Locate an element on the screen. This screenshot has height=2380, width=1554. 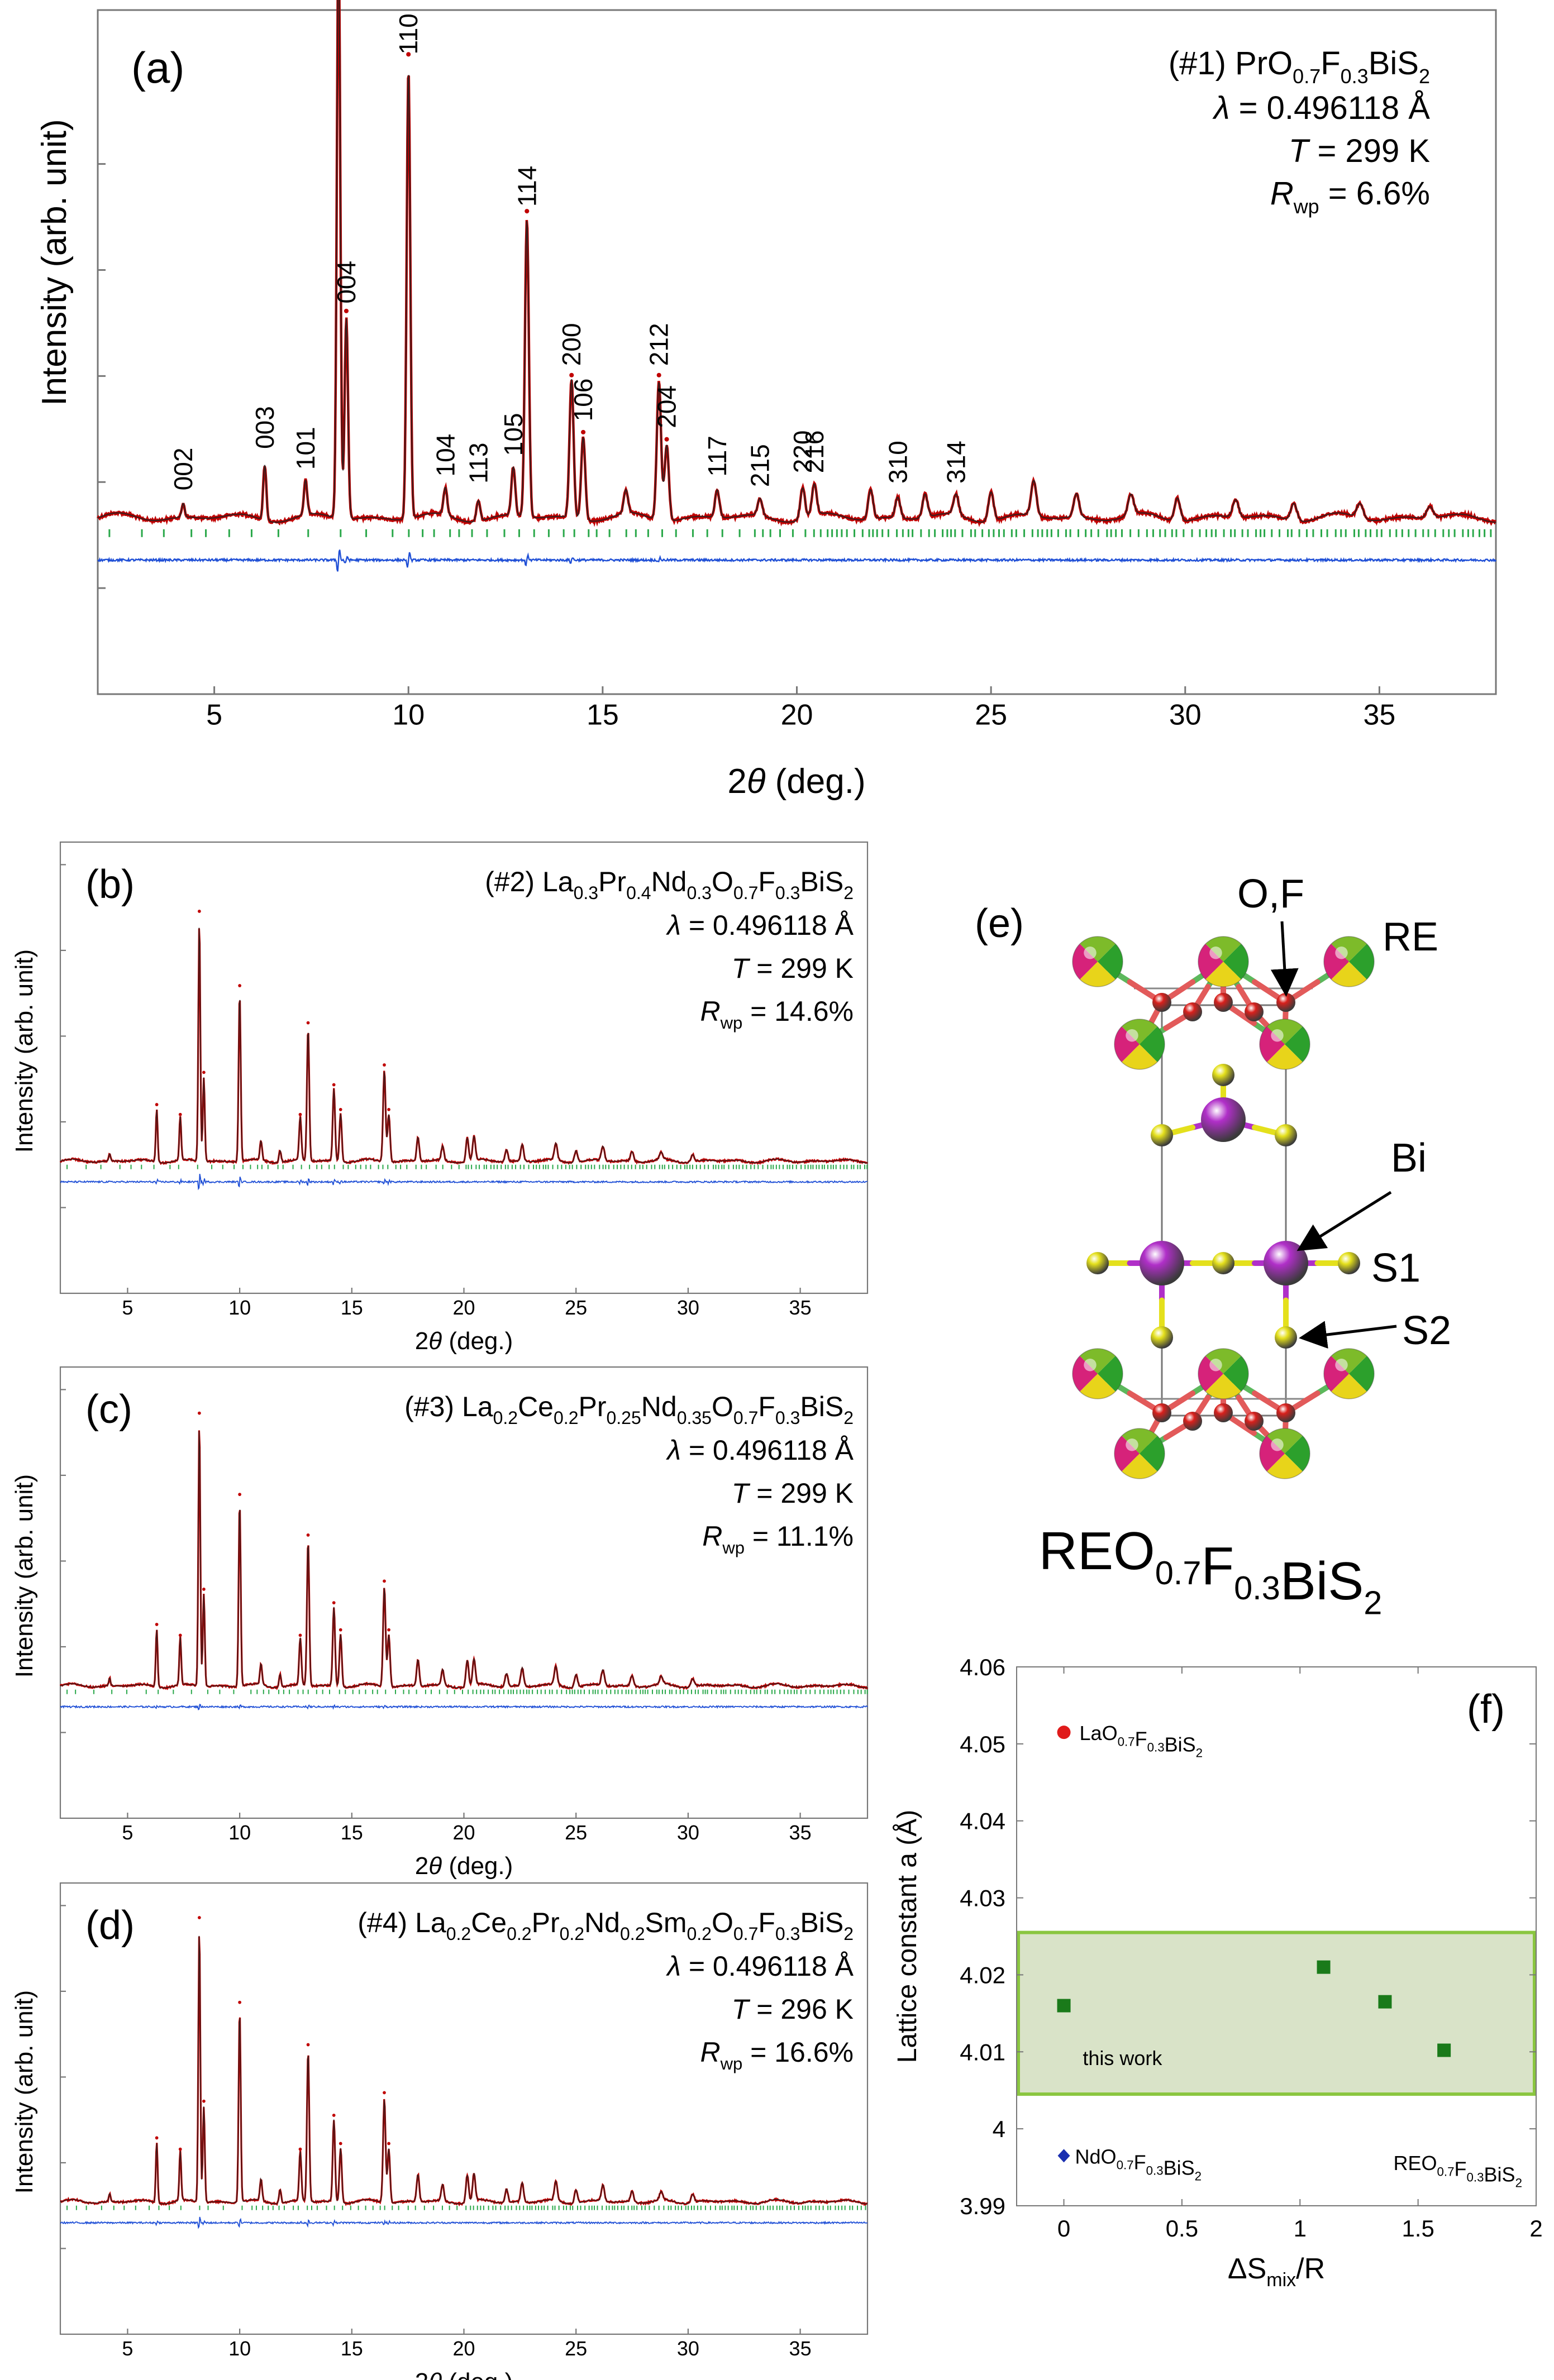
peak-label-113: 113 is located at coordinates (479, 463).